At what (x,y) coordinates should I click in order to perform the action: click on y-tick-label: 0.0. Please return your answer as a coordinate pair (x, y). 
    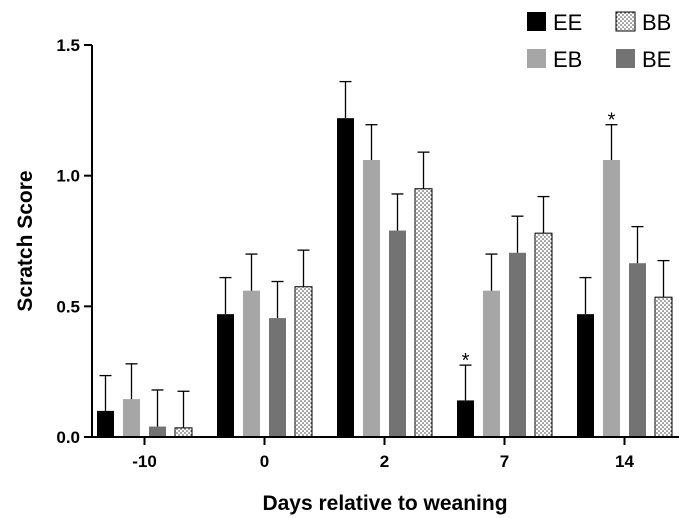
    Looking at the image, I should click on (68, 437).